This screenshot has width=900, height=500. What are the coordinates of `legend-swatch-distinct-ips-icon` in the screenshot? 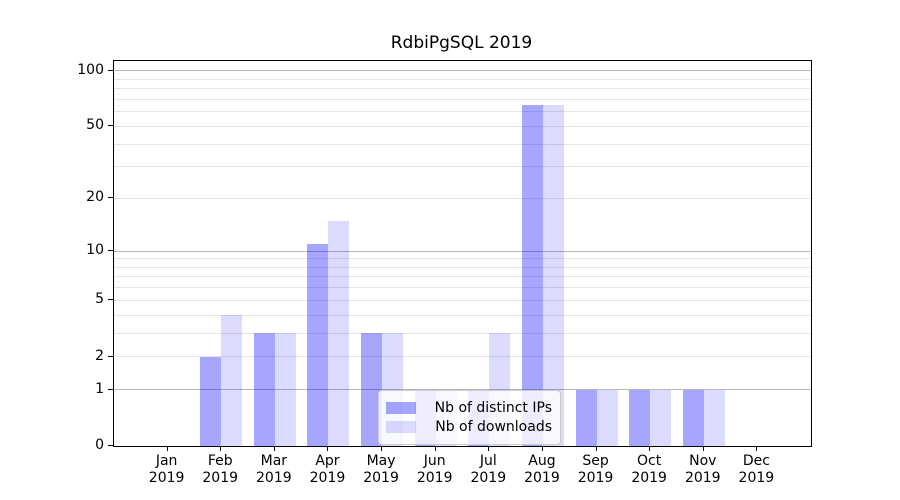 It's located at (401, 407).